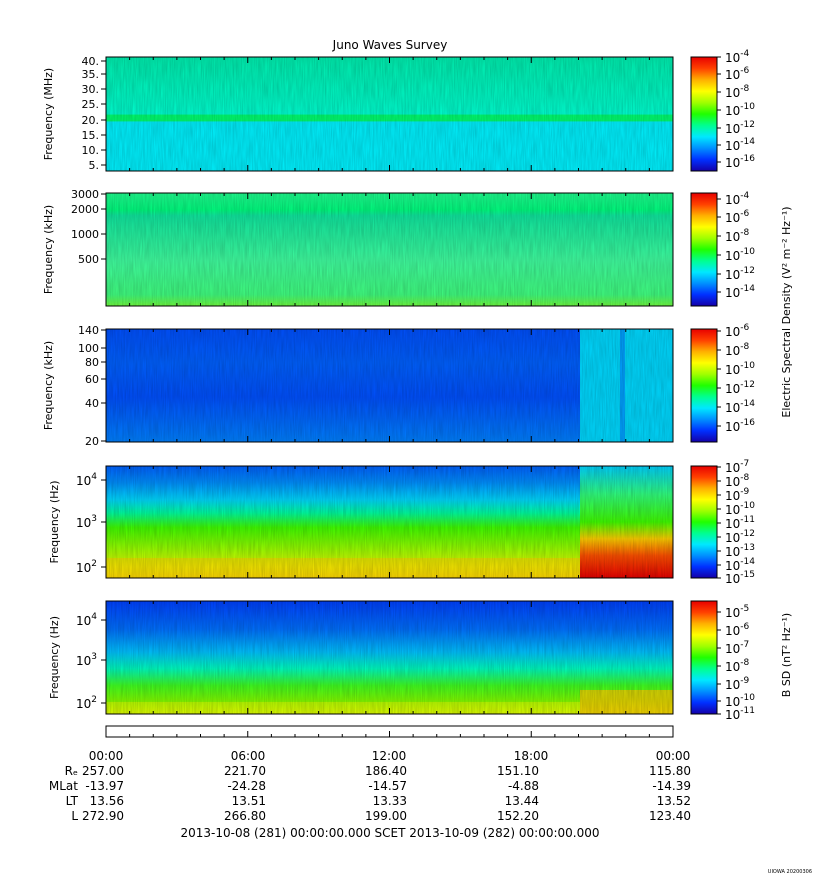 The image size is (815, 880). I want to click on panel-electric-audio: 10⁴ 10³ 10² Frequency (Hz), so click(361, 522).